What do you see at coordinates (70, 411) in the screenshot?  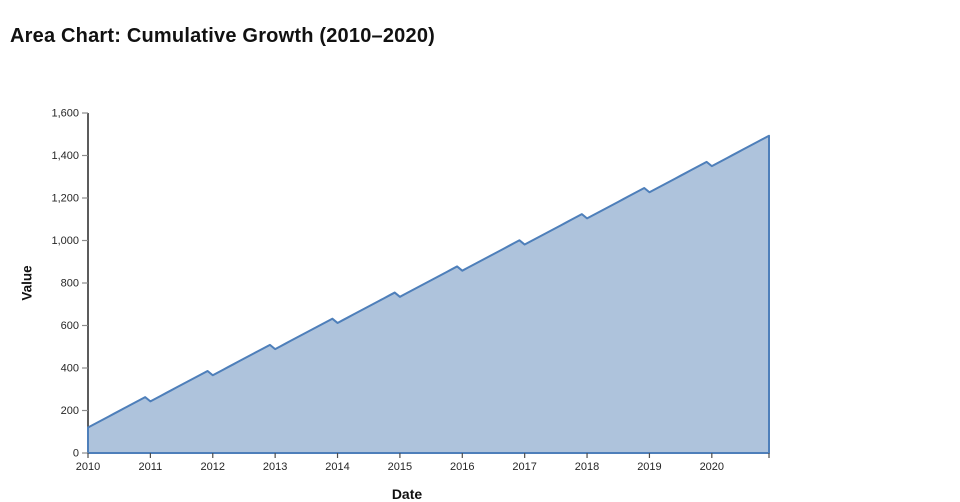 I see `y-tick-label: 200` at bounding box center [70, 411].